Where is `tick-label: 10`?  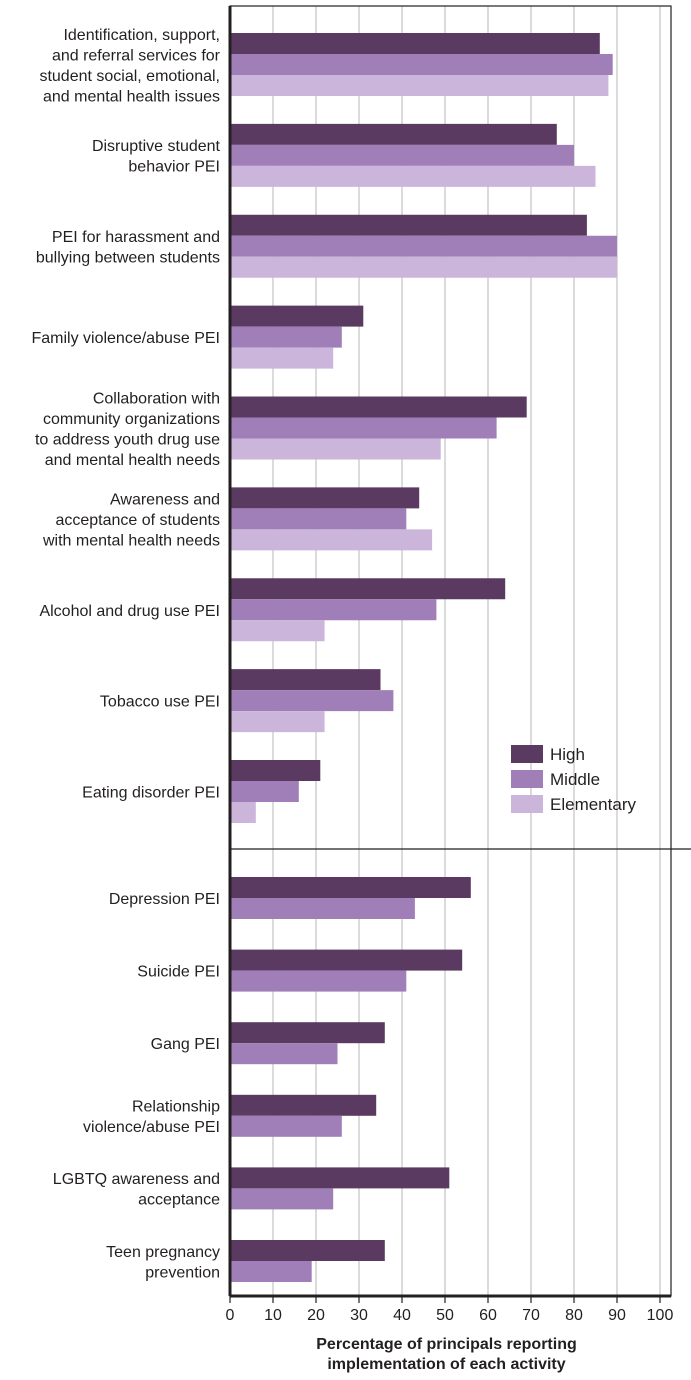
tick-label: 10 is located at coordinates (273, 1315).